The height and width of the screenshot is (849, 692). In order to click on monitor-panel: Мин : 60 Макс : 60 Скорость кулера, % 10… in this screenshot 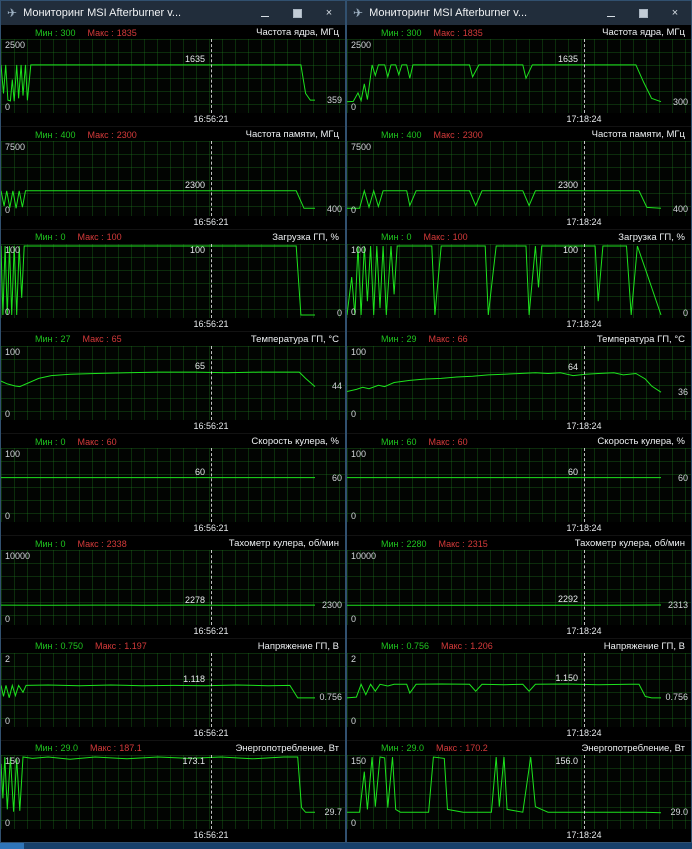, I will do `click(519, 485)`.